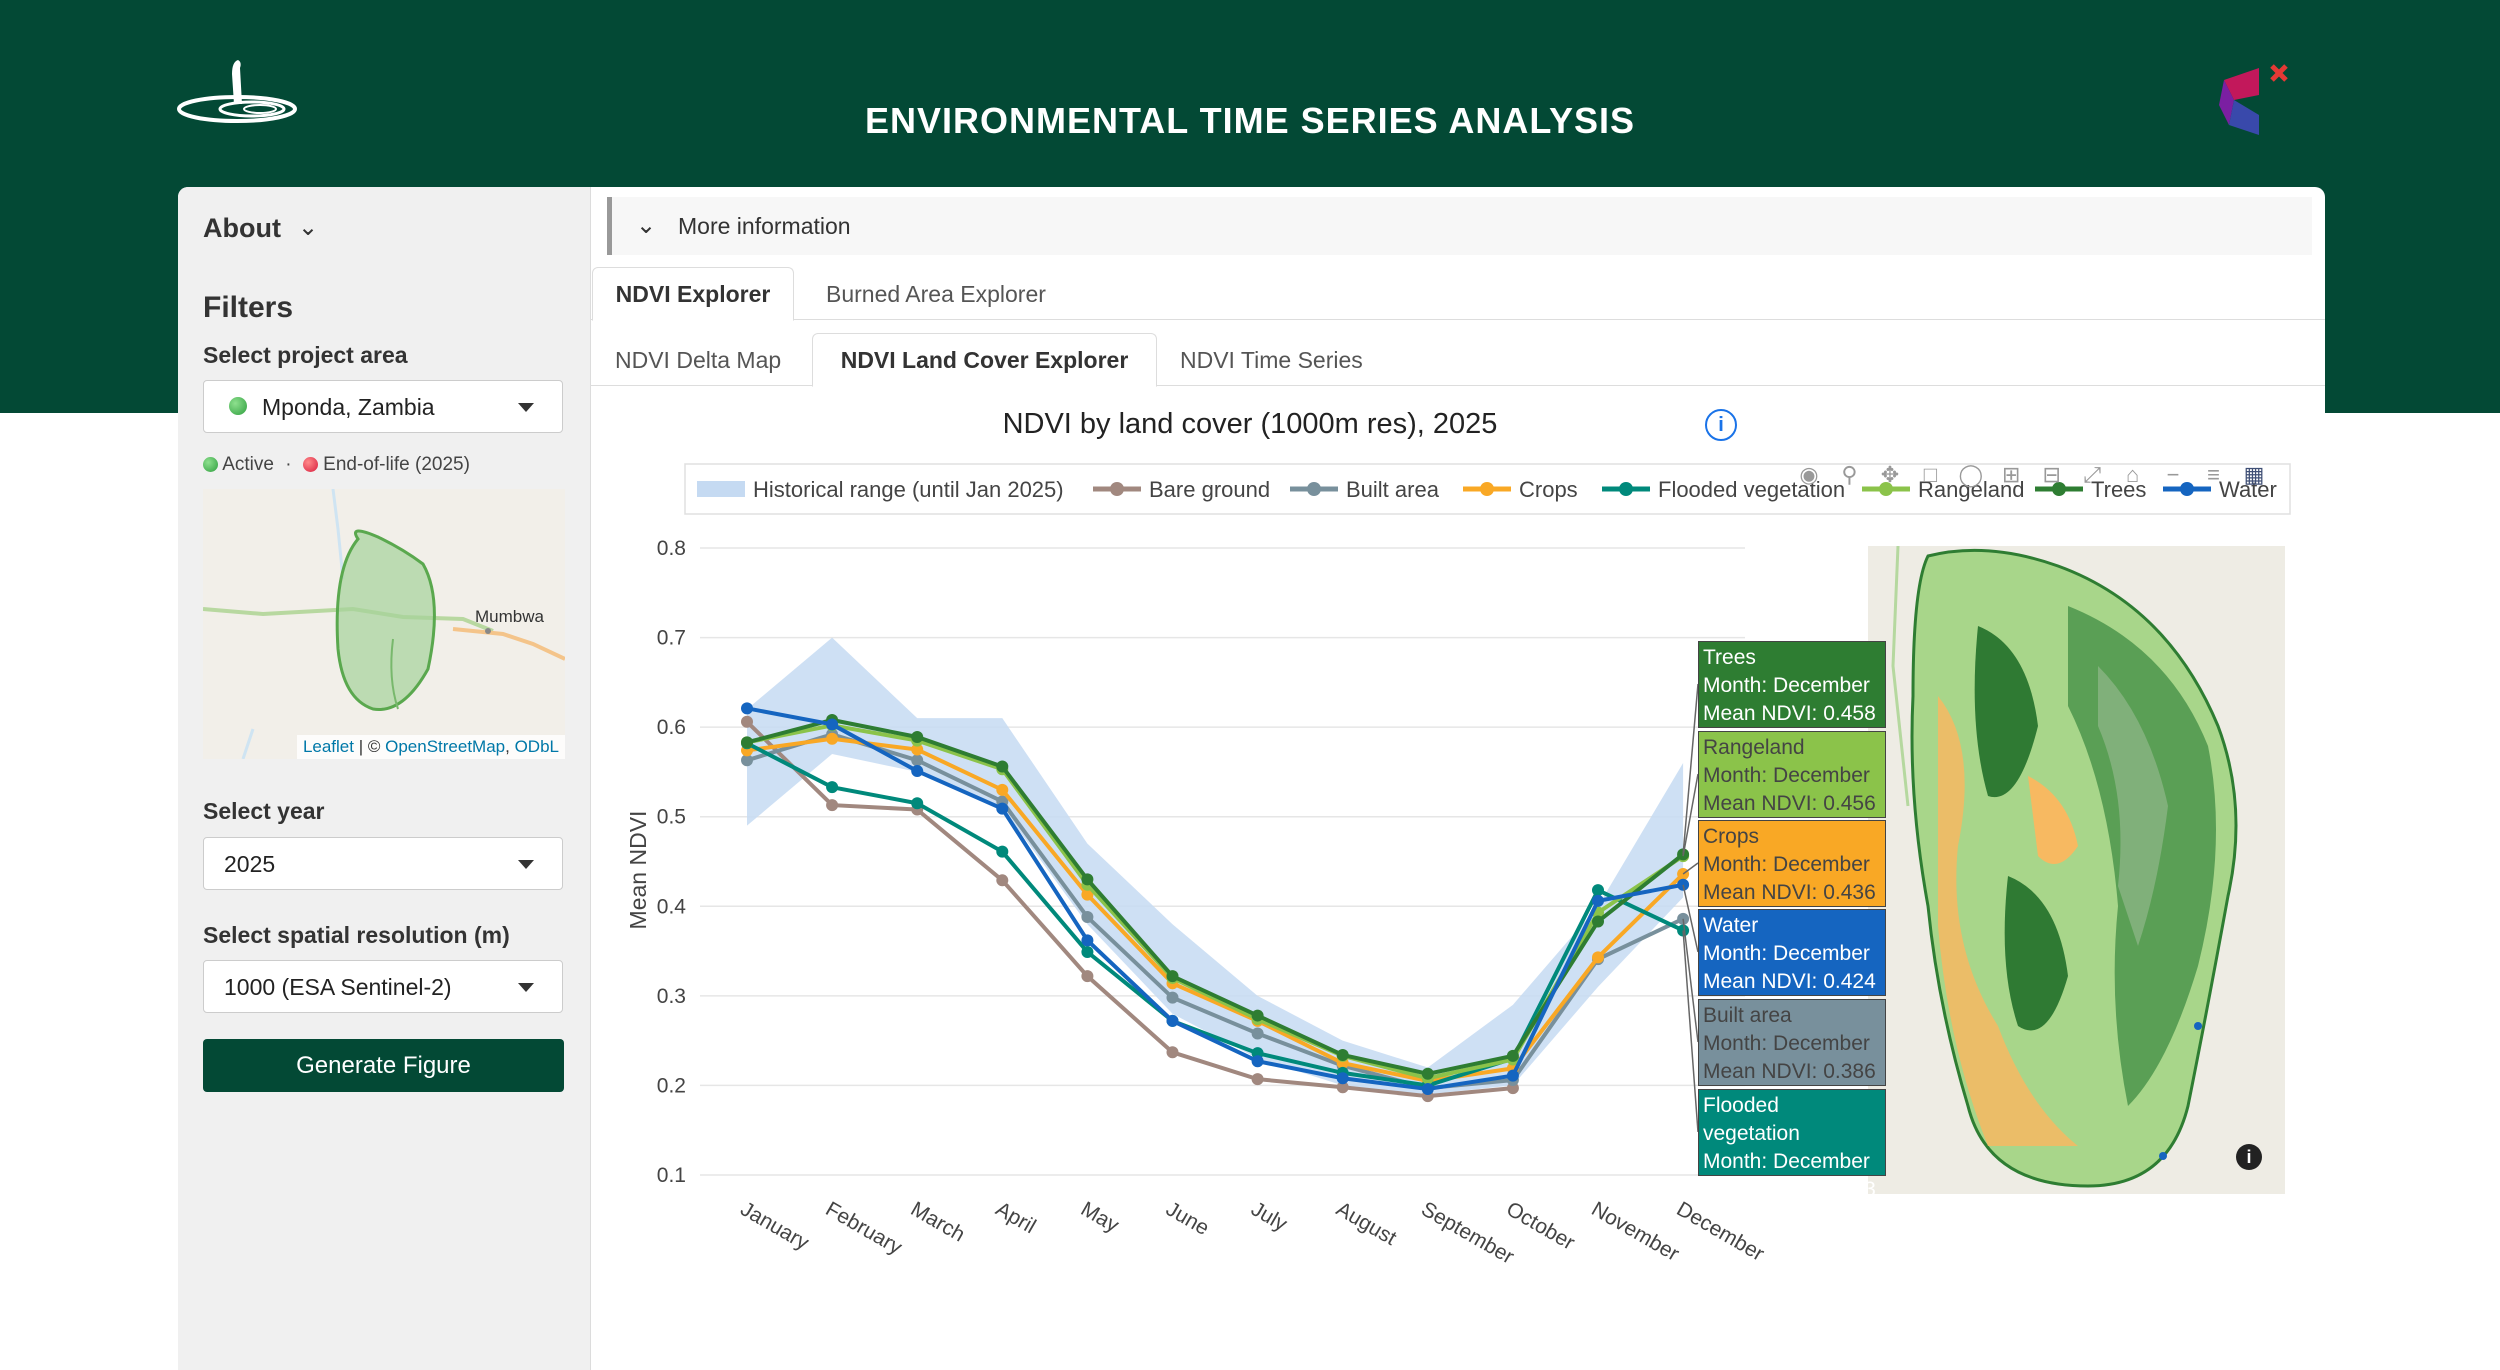  Describe the element at coordinates (2253, 99) in the screenshot. I see `brand-logo-icon` at that location.